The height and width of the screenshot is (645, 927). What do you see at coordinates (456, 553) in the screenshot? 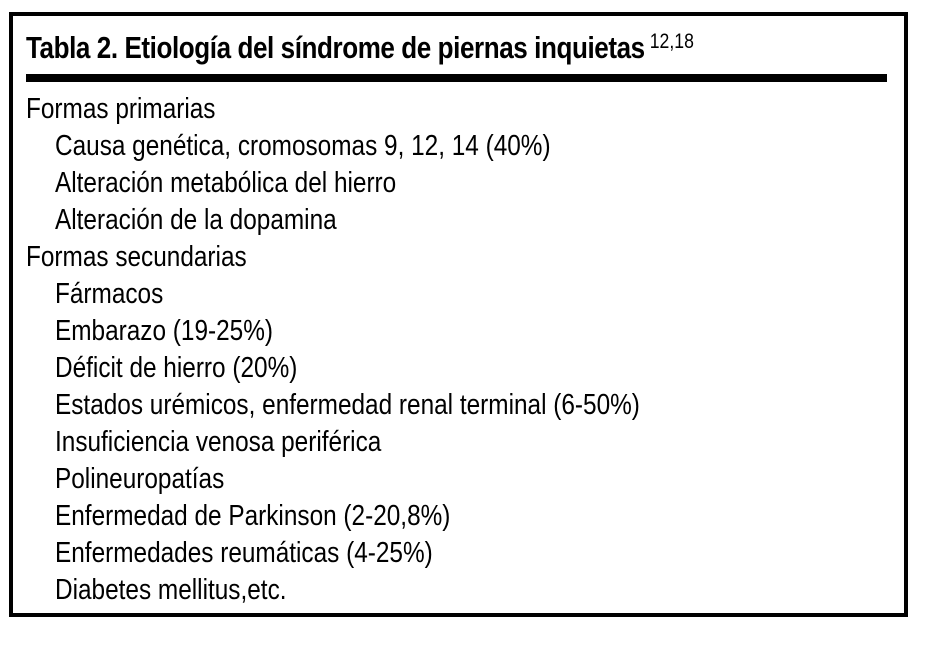
I see `etiology-item: Enfermedades reumáticas (4-25%)` at bounding box center [456, 553].